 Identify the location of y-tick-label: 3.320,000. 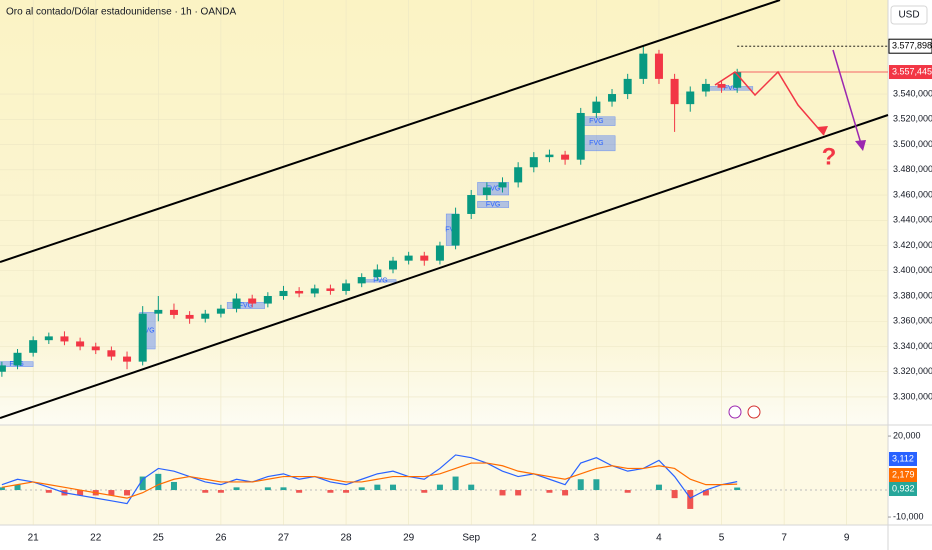
(912, 371).